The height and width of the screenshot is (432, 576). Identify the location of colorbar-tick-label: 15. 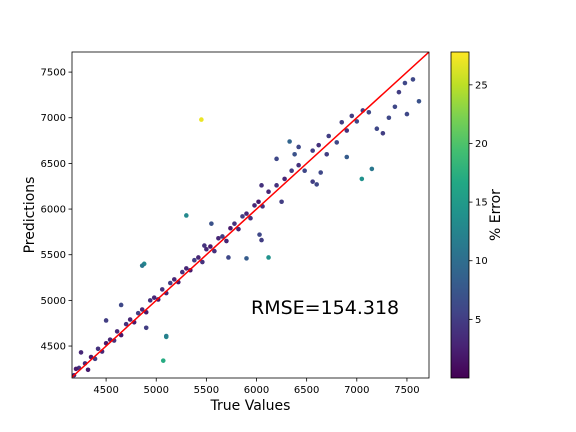
(481, 203).